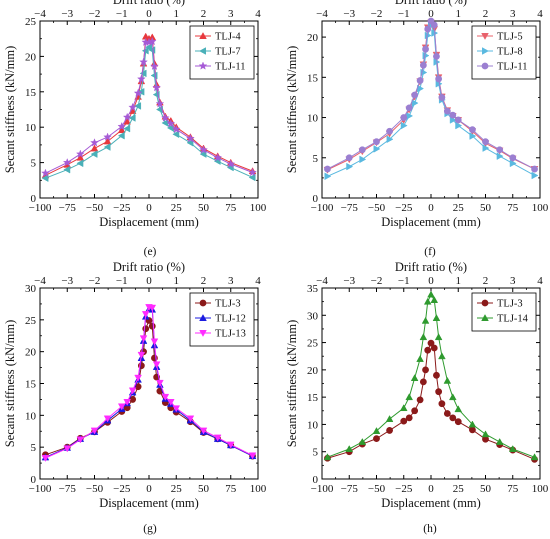 Image resolution: width=550 pixels, height=539 pixels. I want to click on legend-entry: TLJ-4, so click(228, 37).